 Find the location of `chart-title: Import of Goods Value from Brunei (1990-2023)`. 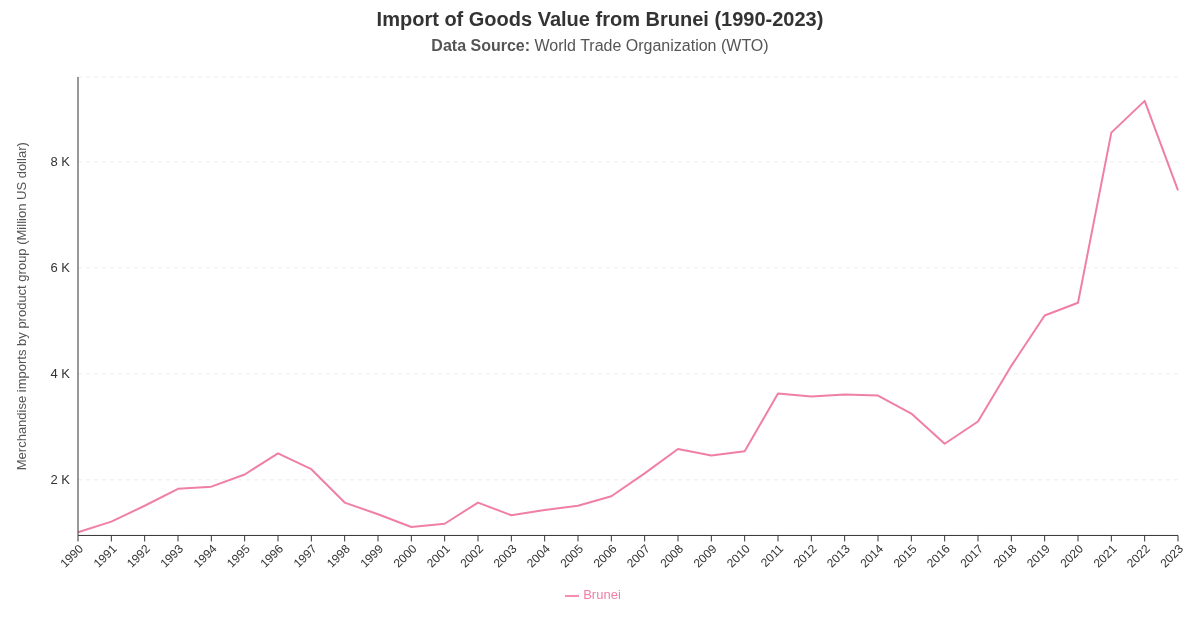

chart-title: Import of Goods Value from Brunei (1990-2023) is located at coordinates (600, 19).